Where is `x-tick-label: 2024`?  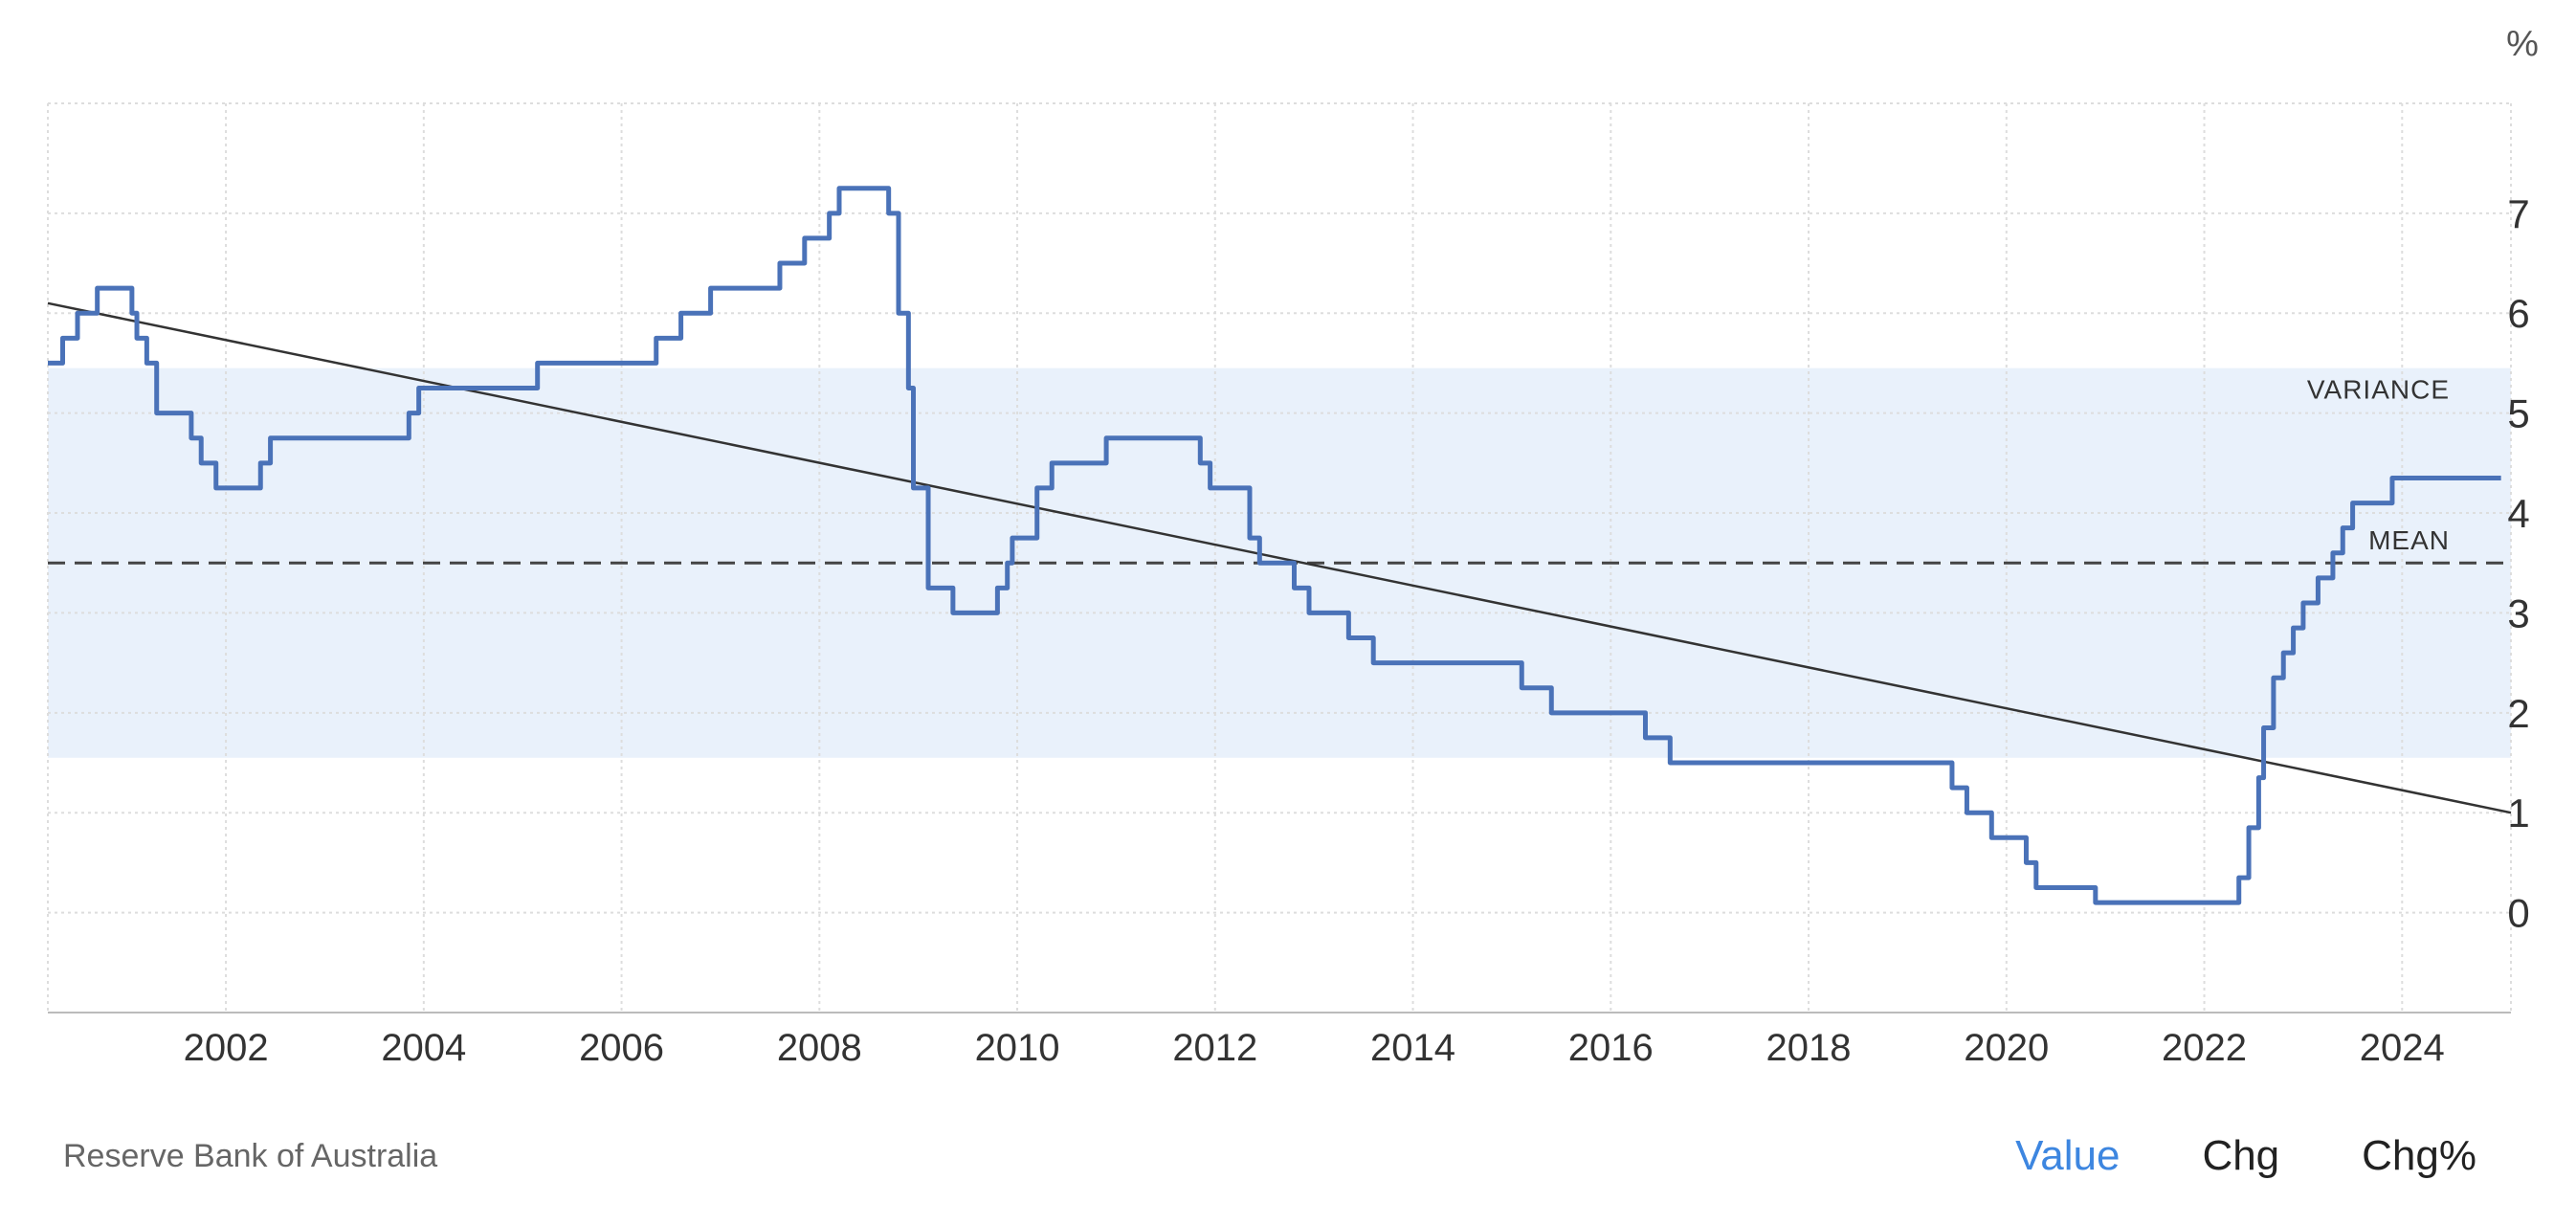 x-tick-label: 2024 is located at coordinates (2402, 1048).